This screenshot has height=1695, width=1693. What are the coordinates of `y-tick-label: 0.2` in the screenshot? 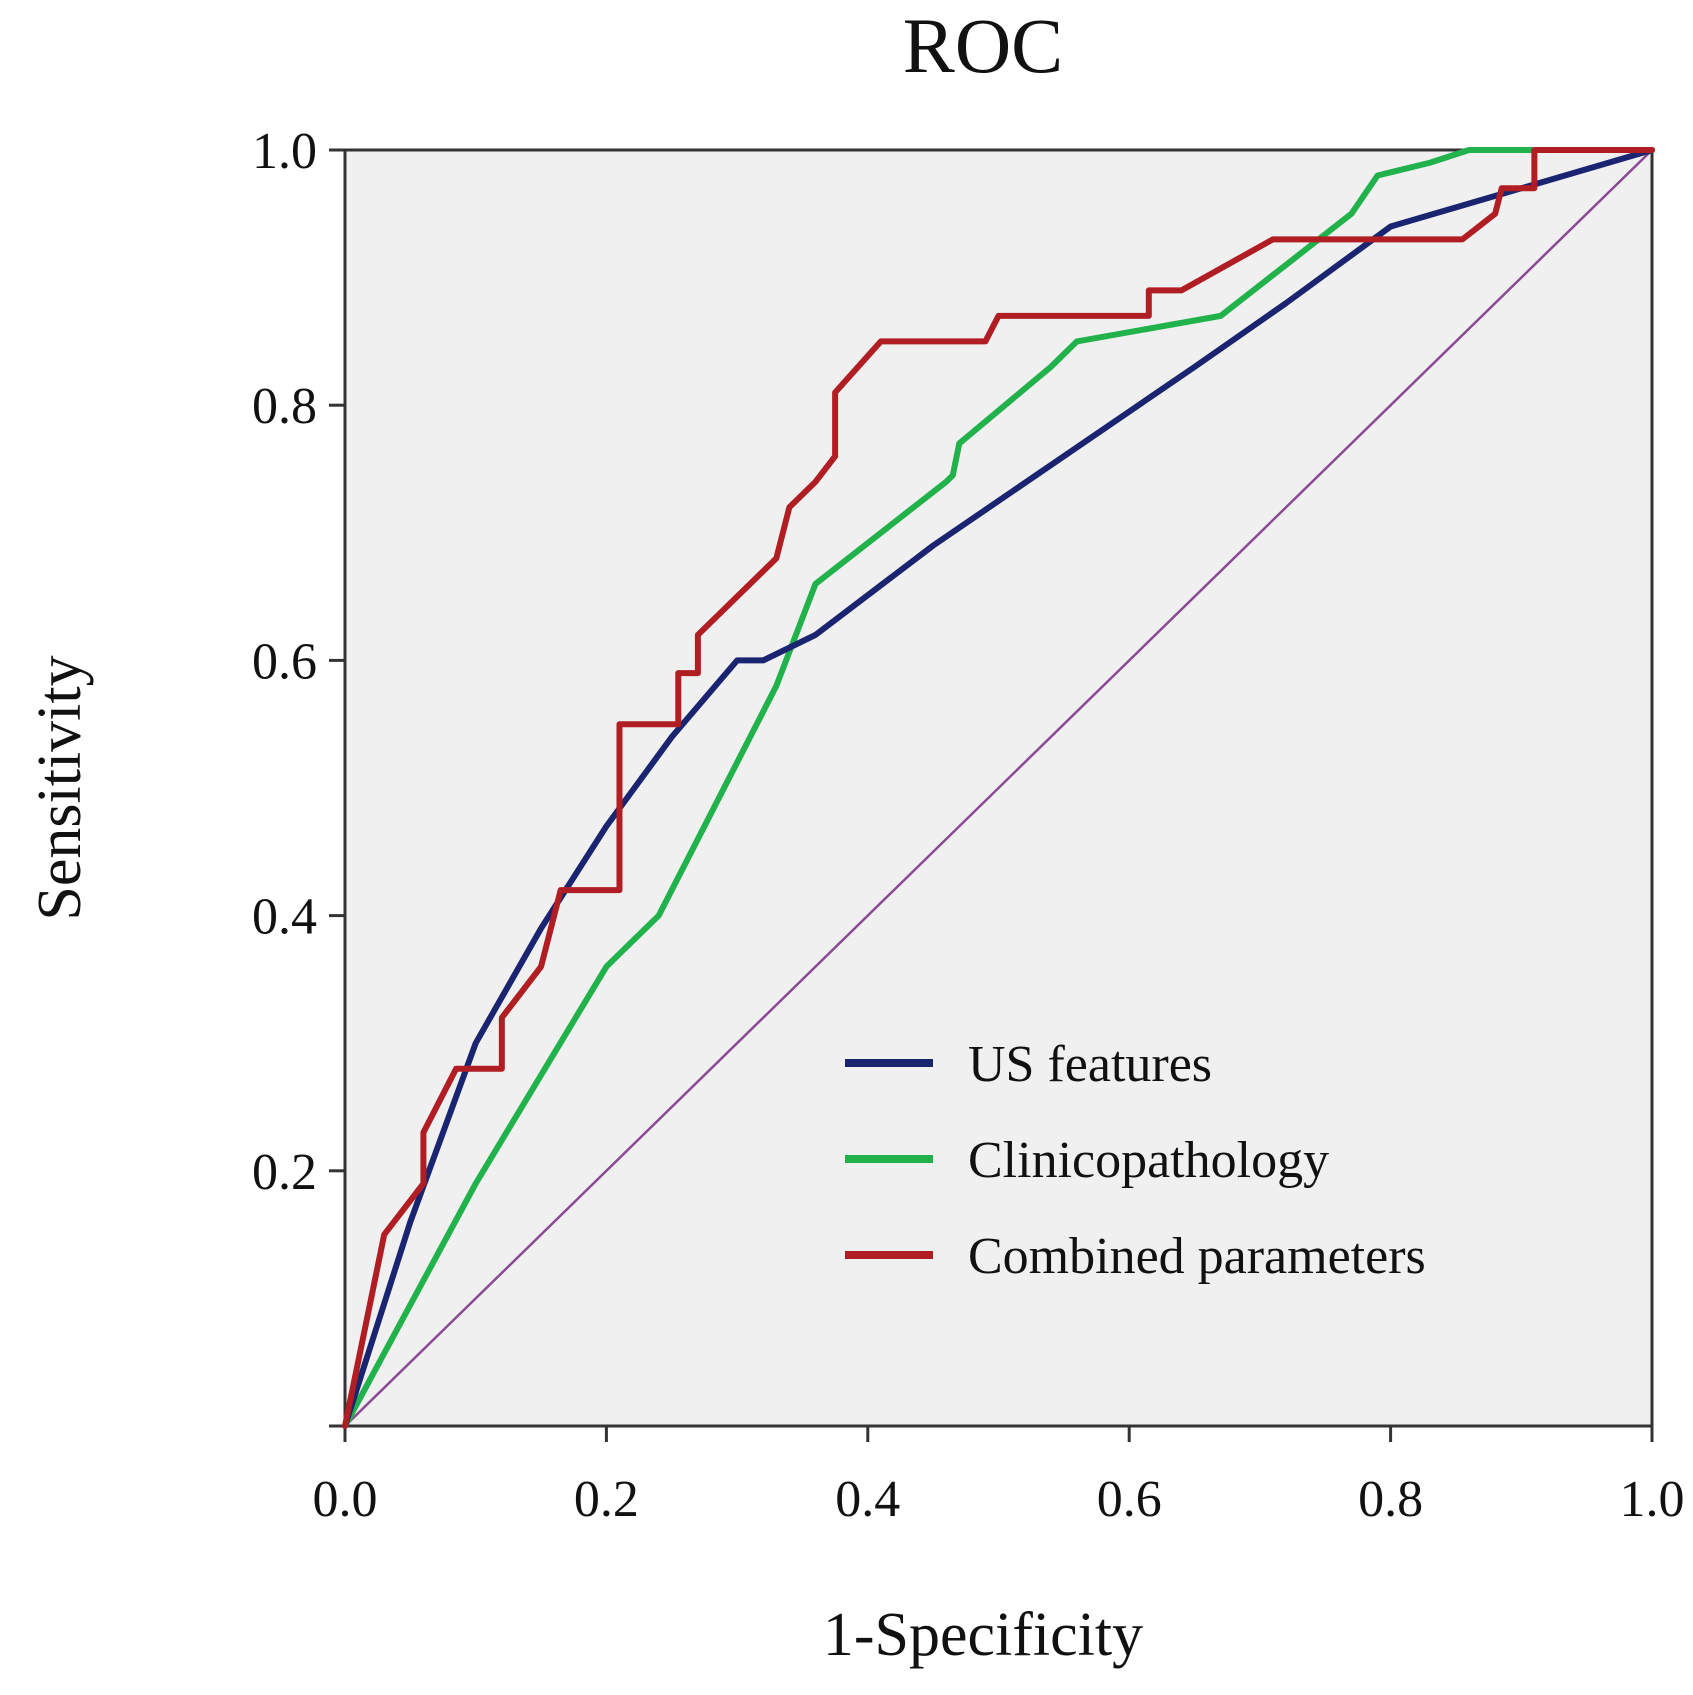 It's located at (284, 1172).